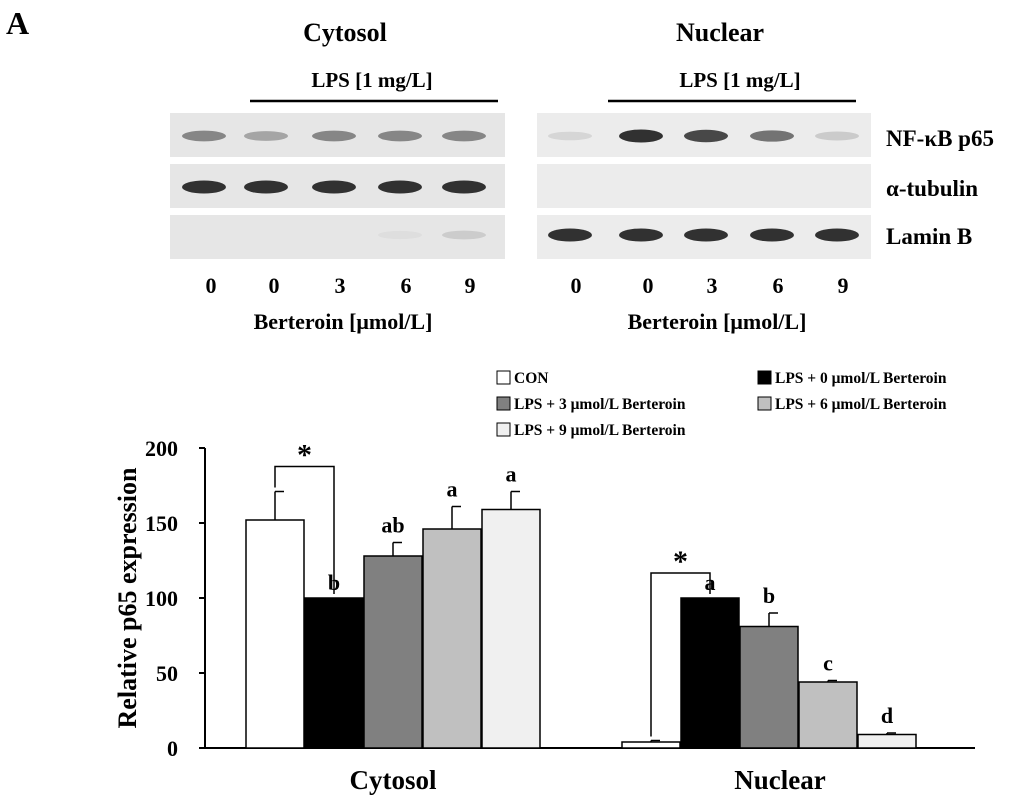 The width and height of the screenshot is (1024, 798). What do you see at coordinates (828, 663) in the screenshot?
I see `bar-letter-label: c` at bounding box center [828, 663].